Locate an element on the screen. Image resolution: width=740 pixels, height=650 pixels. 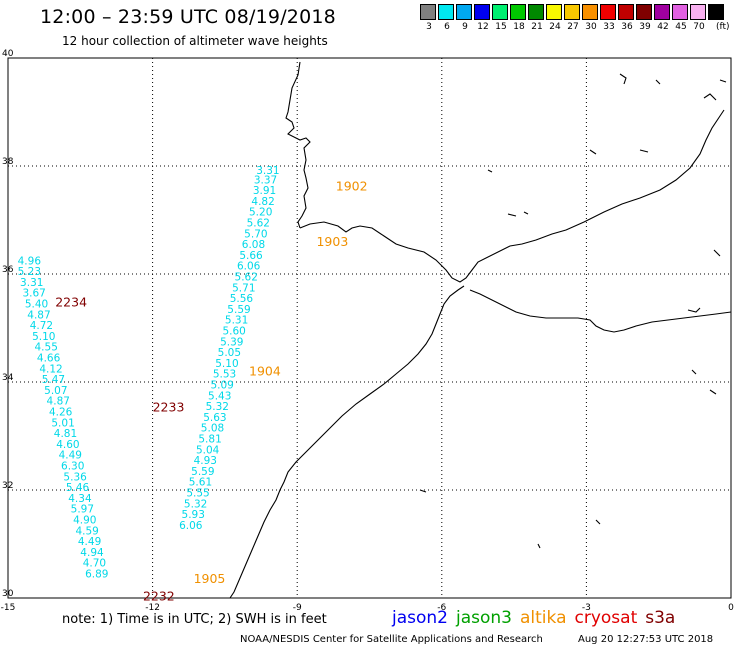
legend-label: 21 is located at coordinates (537, 27).